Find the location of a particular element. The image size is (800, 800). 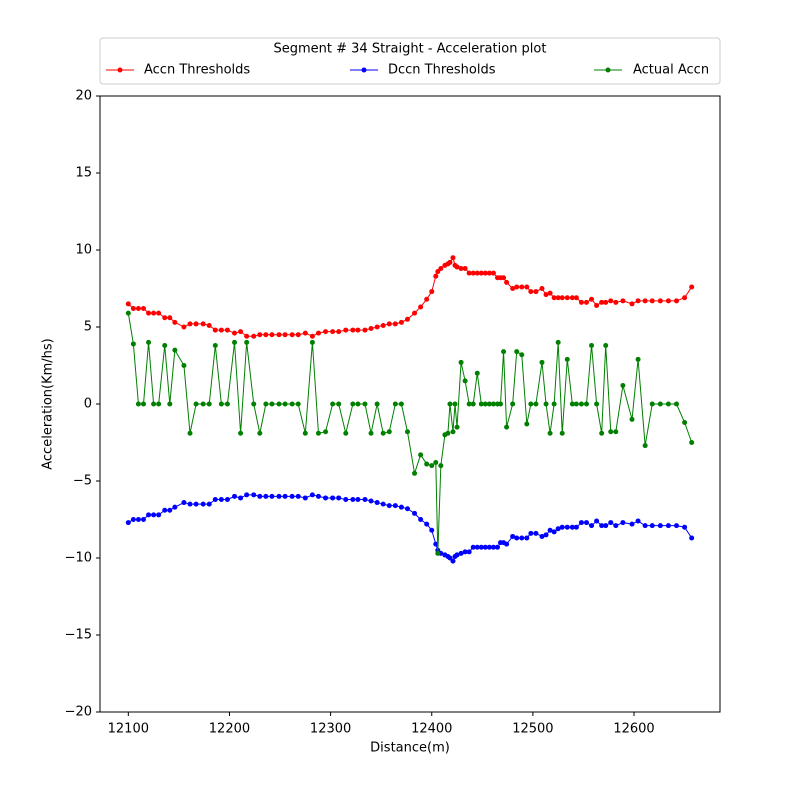

y-axis-label: Acceleration(Km/hs) is located at coordinates (48, 404).